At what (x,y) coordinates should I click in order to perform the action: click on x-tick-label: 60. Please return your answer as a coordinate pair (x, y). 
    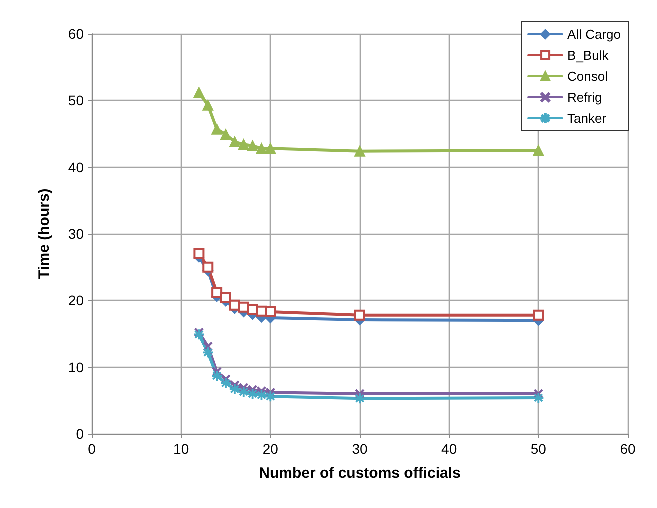
    Looking at the image, I should click on (628, 449).